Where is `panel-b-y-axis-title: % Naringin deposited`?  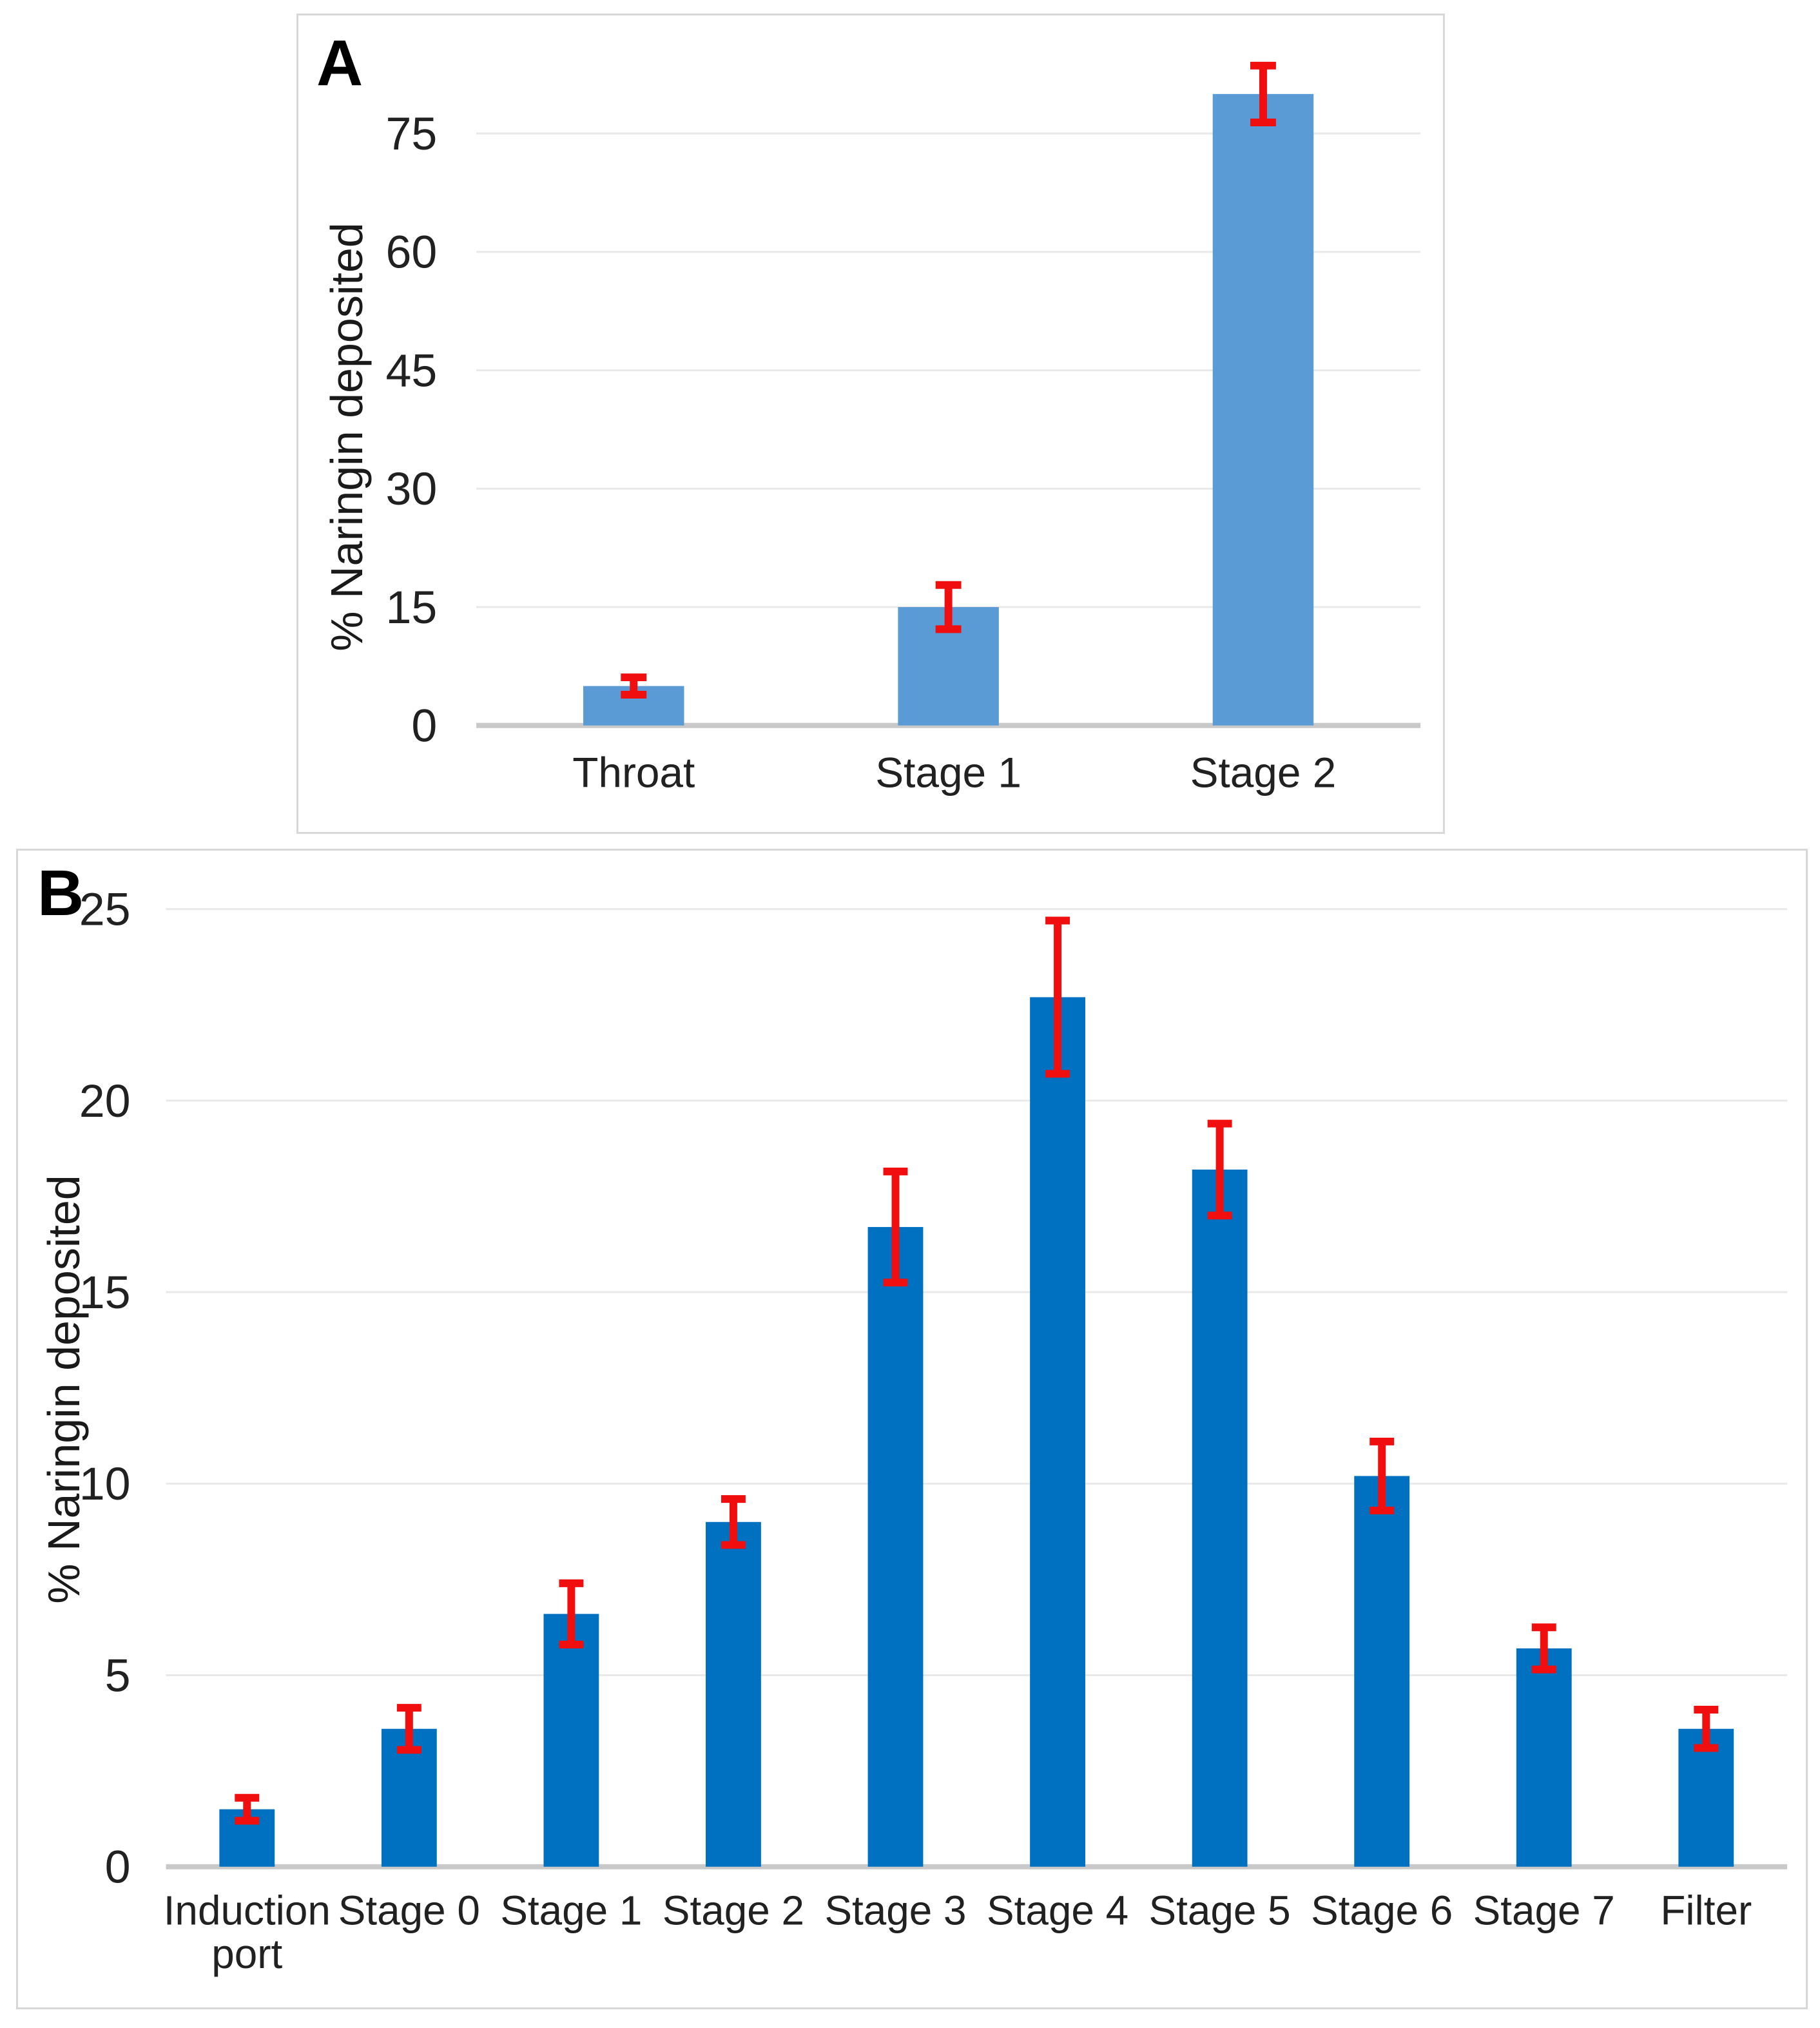
panel-b-y-axis-title: % Naringin deposited is located at coordinates (64, 1389).